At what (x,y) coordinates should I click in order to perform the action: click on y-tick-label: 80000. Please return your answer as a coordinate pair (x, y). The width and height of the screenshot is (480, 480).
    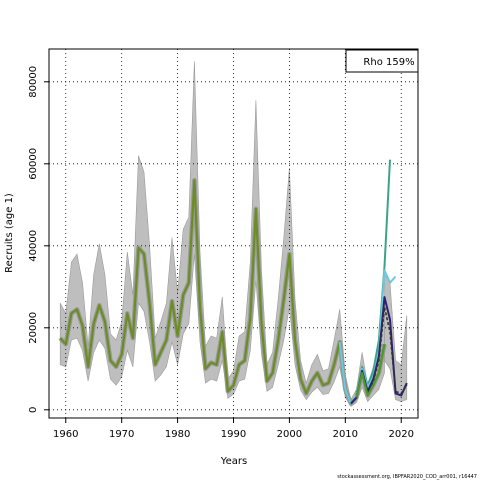
    Looking at the image, I should click on (33, 82).